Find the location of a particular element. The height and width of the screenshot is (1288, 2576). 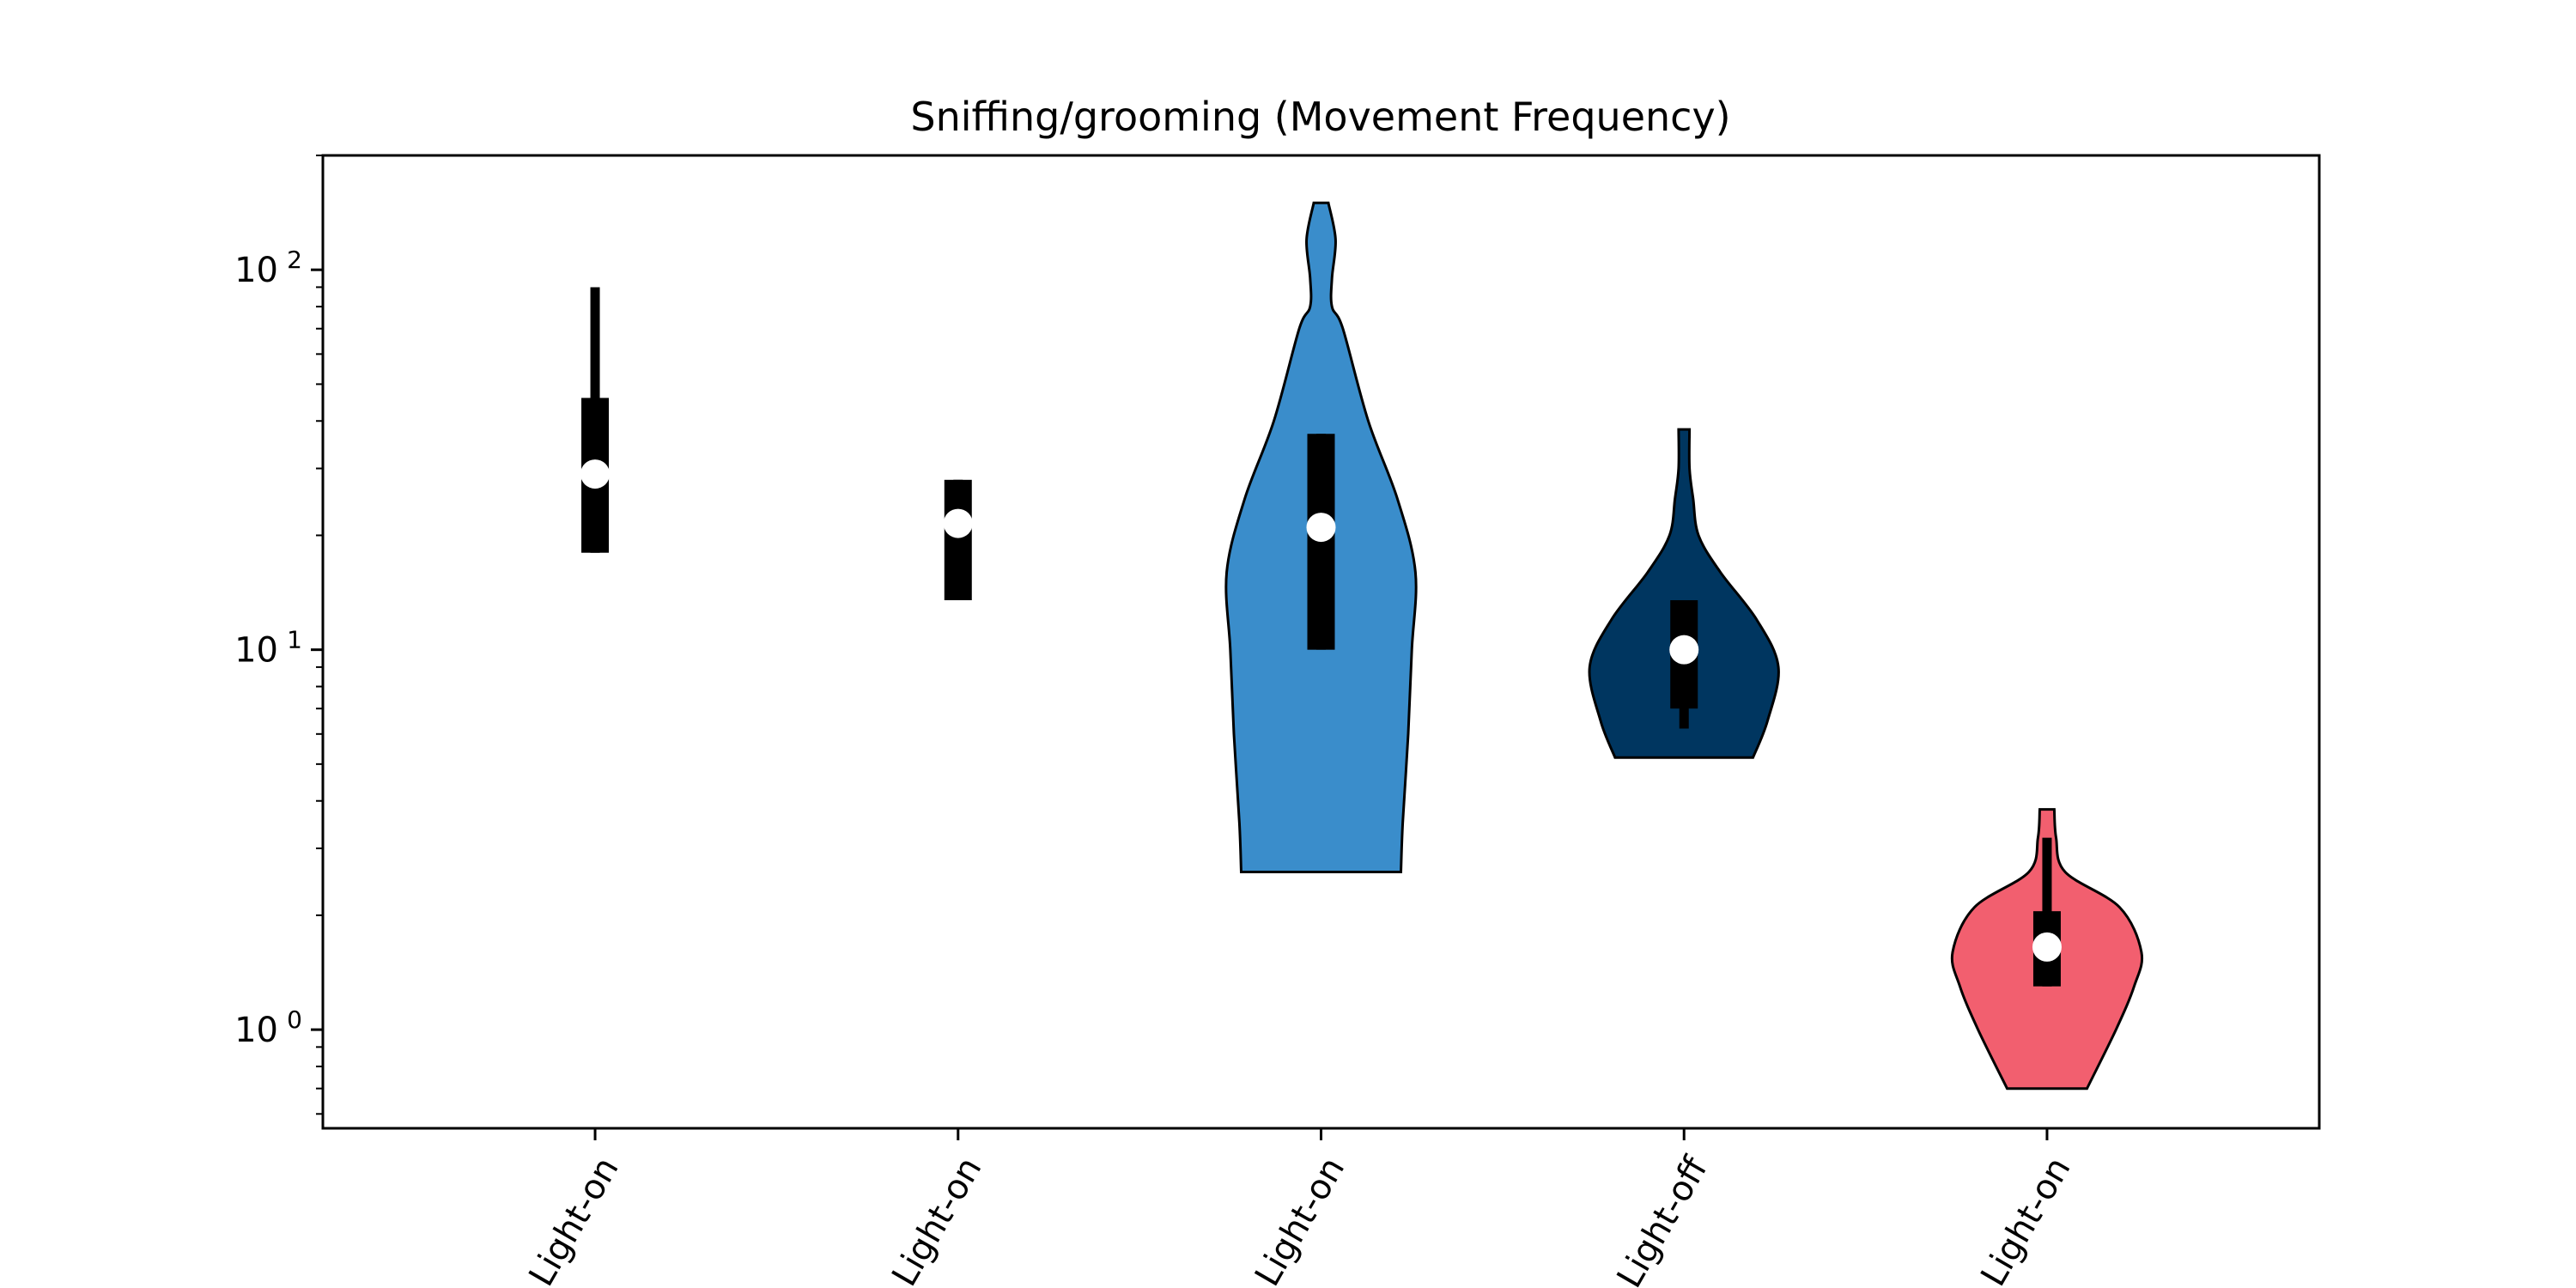

y-axis: 10 0 10 1 10 2 is located at coordinates (279, 635).